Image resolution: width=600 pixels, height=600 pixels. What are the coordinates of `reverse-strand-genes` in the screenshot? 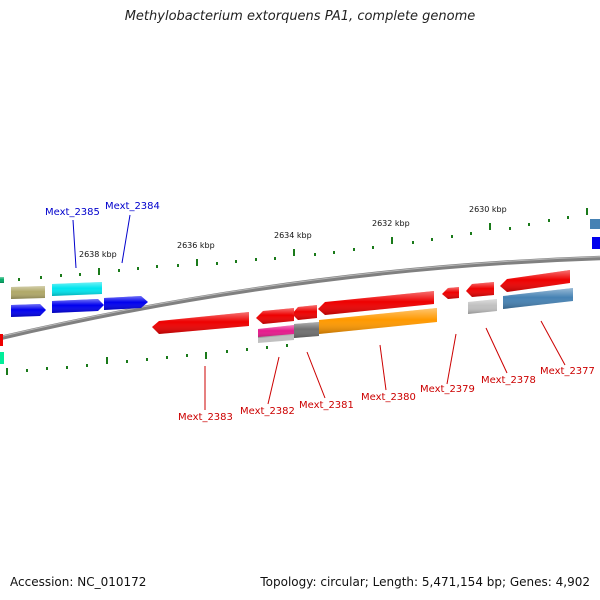 It's located at (285, 317).